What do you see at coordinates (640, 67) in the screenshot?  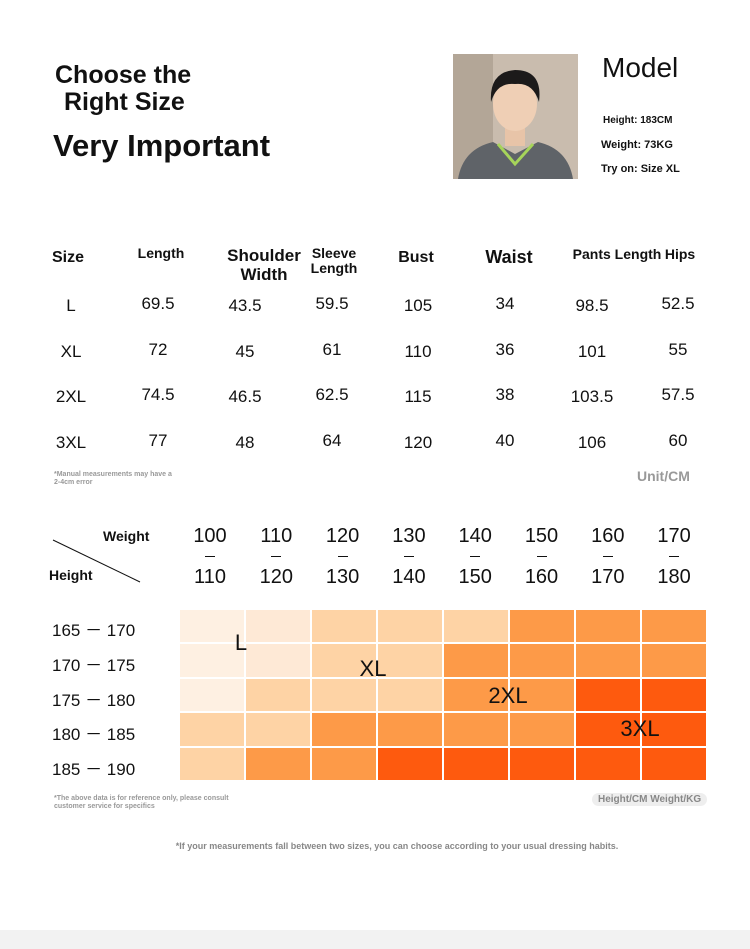 I see `model-label: Model` at bounding box center [640, 67].